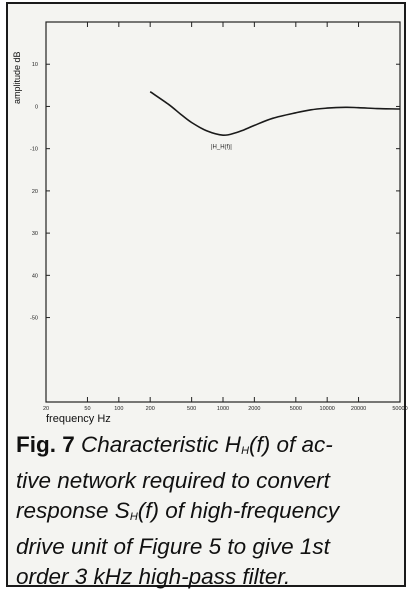 The height and width of the screenshot is (592, 414). I want to click on x-tick-label: 500, so click(191, 409).